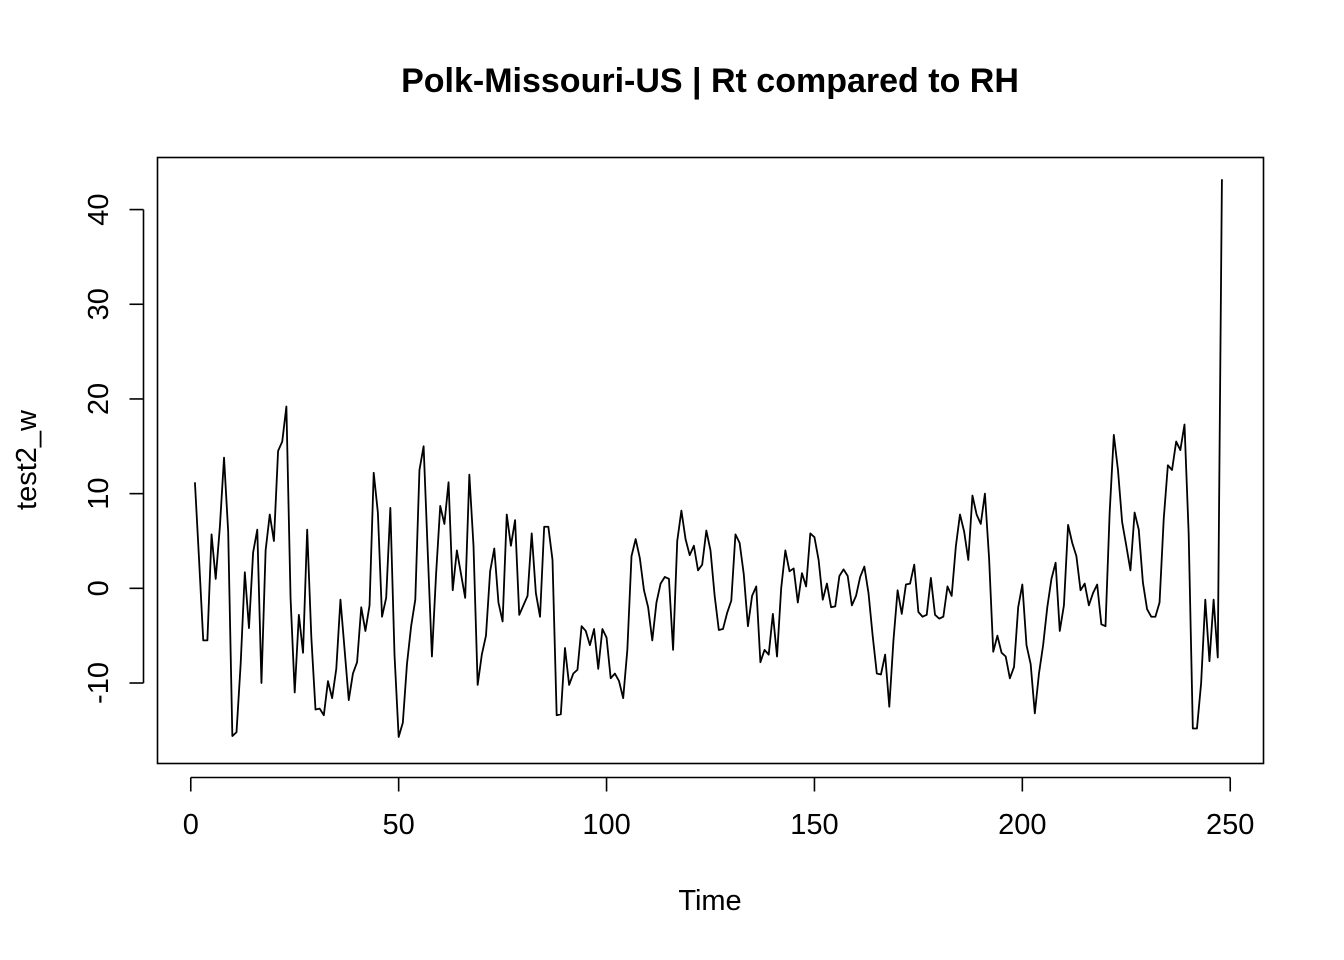  I want to click on y-tick-label: 0, so click(99, 588).